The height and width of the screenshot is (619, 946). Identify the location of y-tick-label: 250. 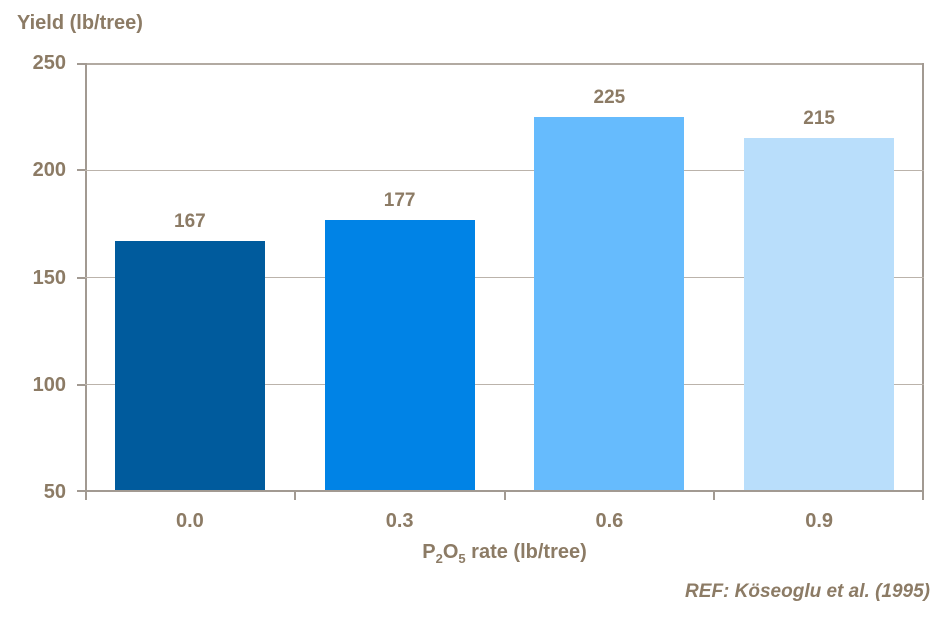
(49, 63).